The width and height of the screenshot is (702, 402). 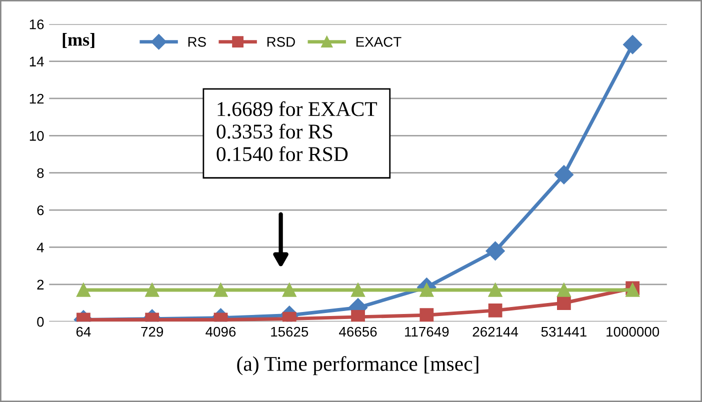 What do you see at coordinates (357, 366) in the screenshot?
I see `x-axis-title: (a) Time performance [msec]` at bounding box center [357, 366].